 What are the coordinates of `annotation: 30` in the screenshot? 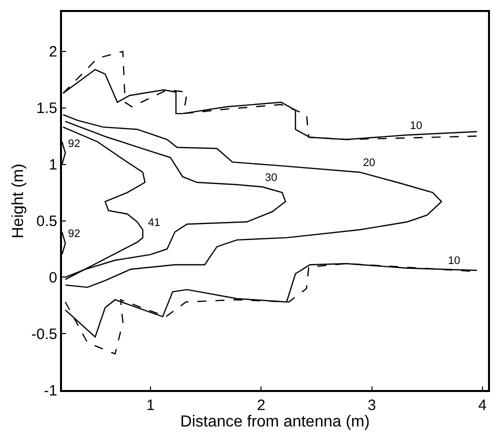 It's located at (271, 178).